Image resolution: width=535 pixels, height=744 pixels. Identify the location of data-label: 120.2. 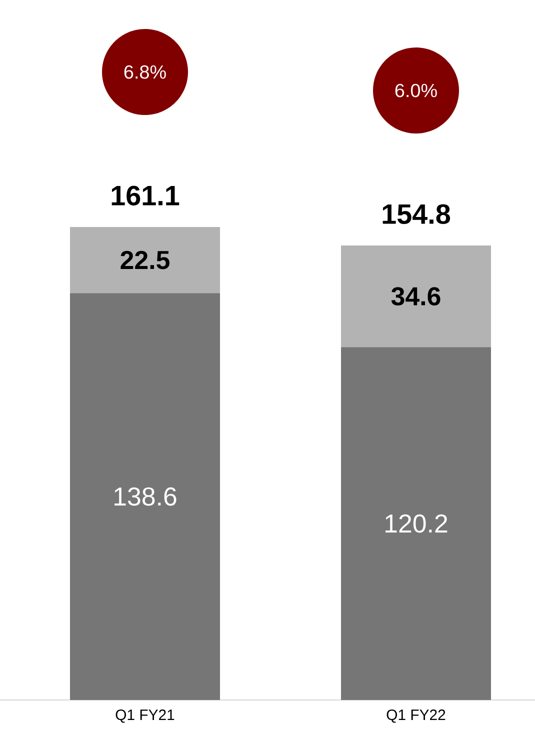
(417, 523).